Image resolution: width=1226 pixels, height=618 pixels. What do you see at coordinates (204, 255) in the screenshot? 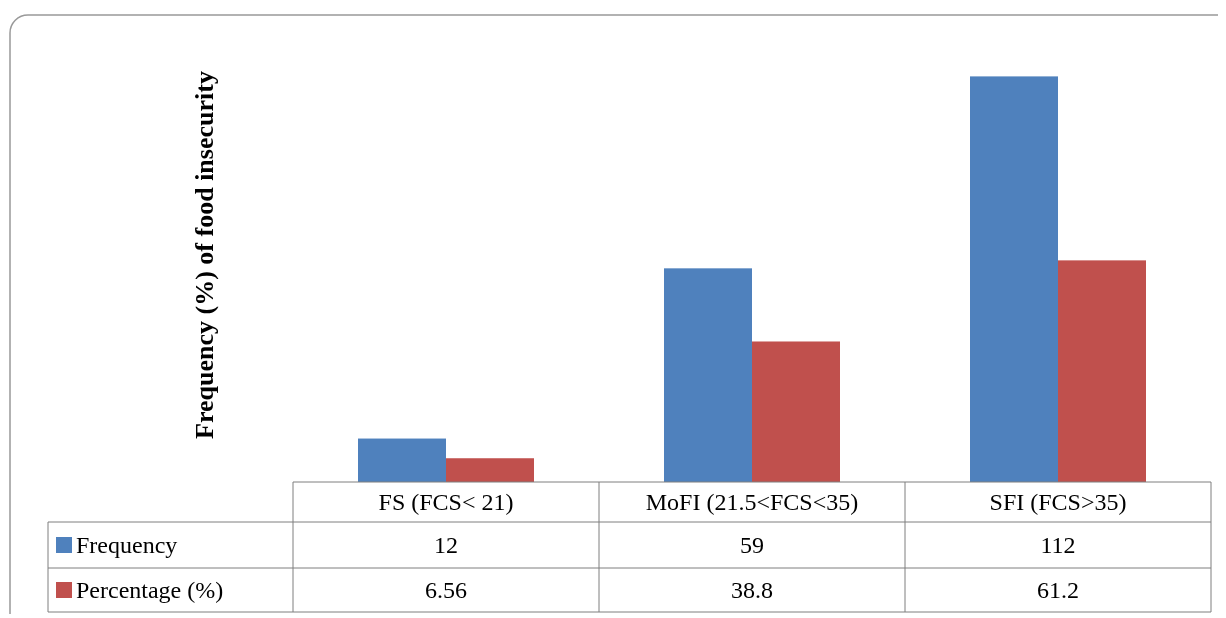
I see `y-axis-title: Frequency (%) of food insecurity` at bounding box center [204, 255].